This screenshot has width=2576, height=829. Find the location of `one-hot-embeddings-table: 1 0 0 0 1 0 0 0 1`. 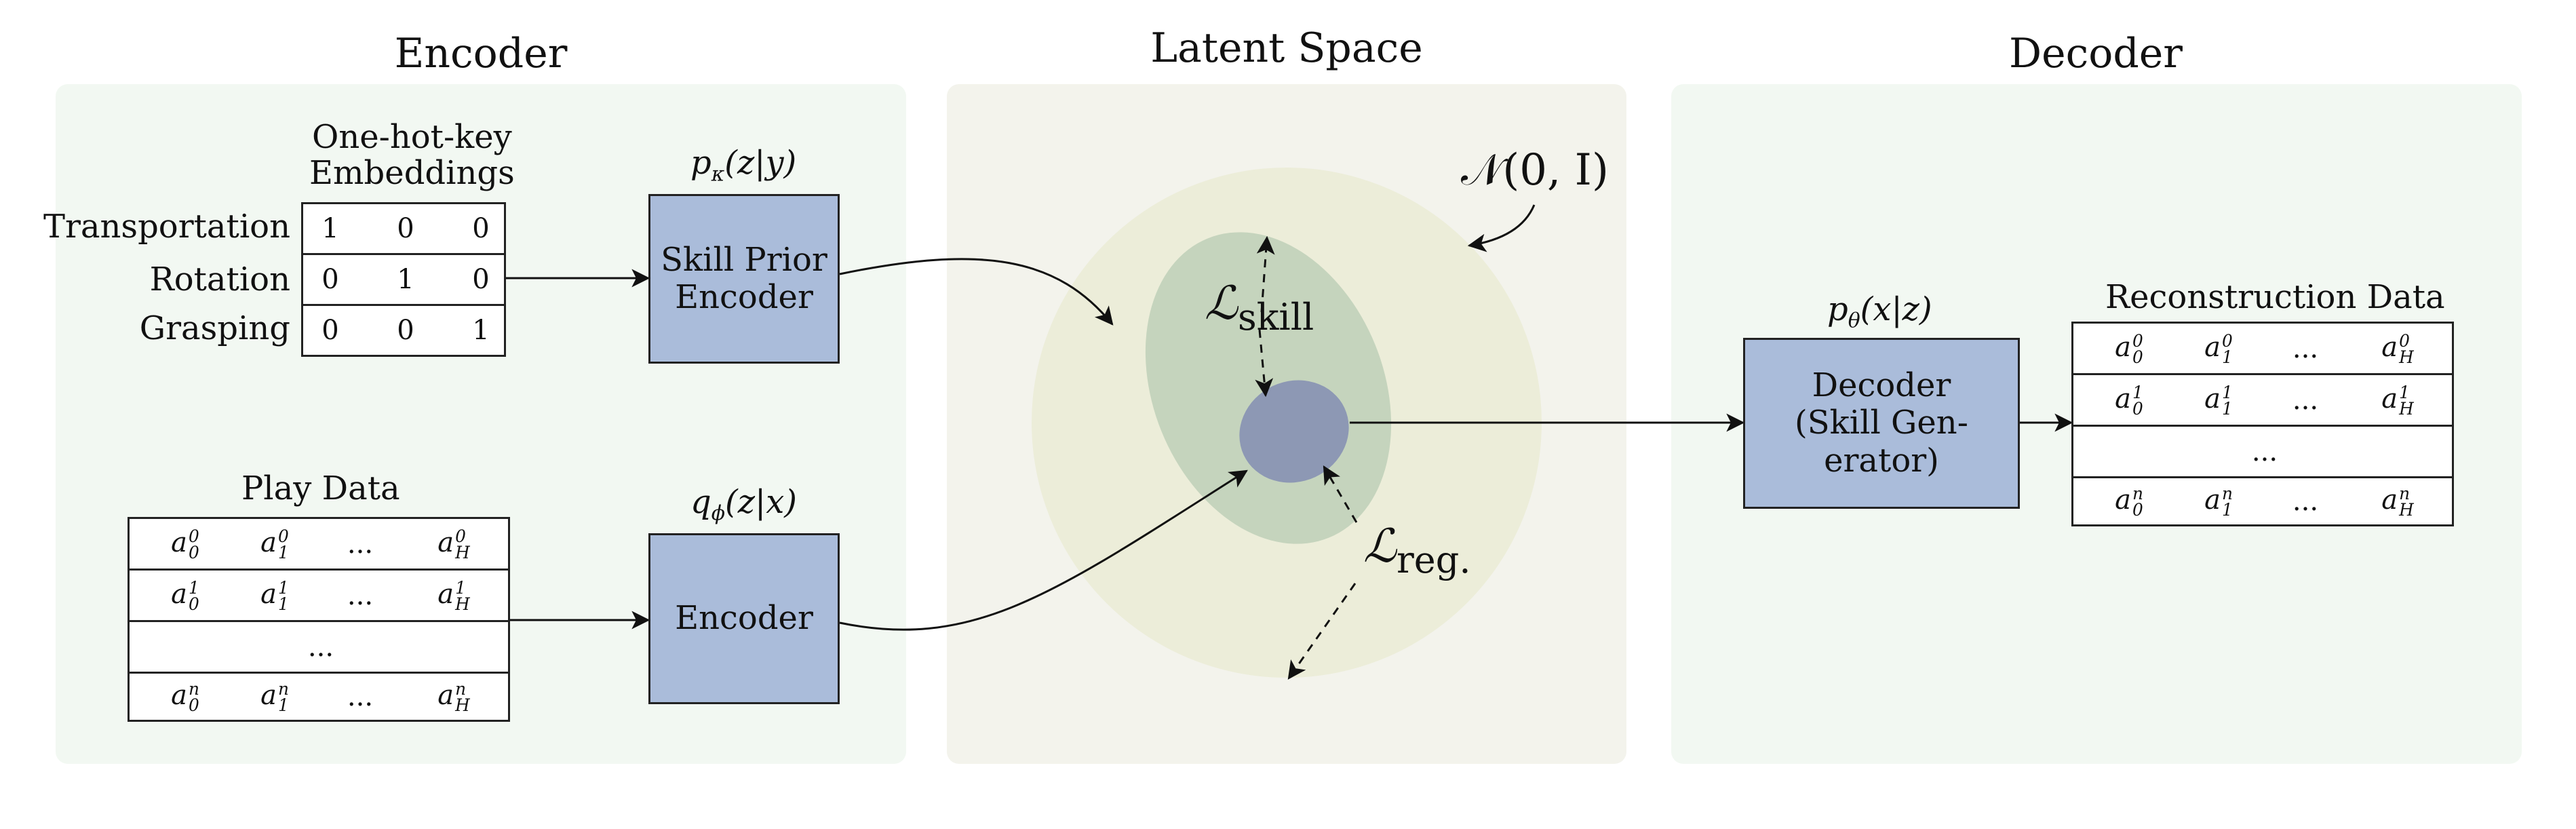

one-hot-embeddings-table: 1 0 0 0 1 0 0 0 1 is located at coordinates (403, 279).